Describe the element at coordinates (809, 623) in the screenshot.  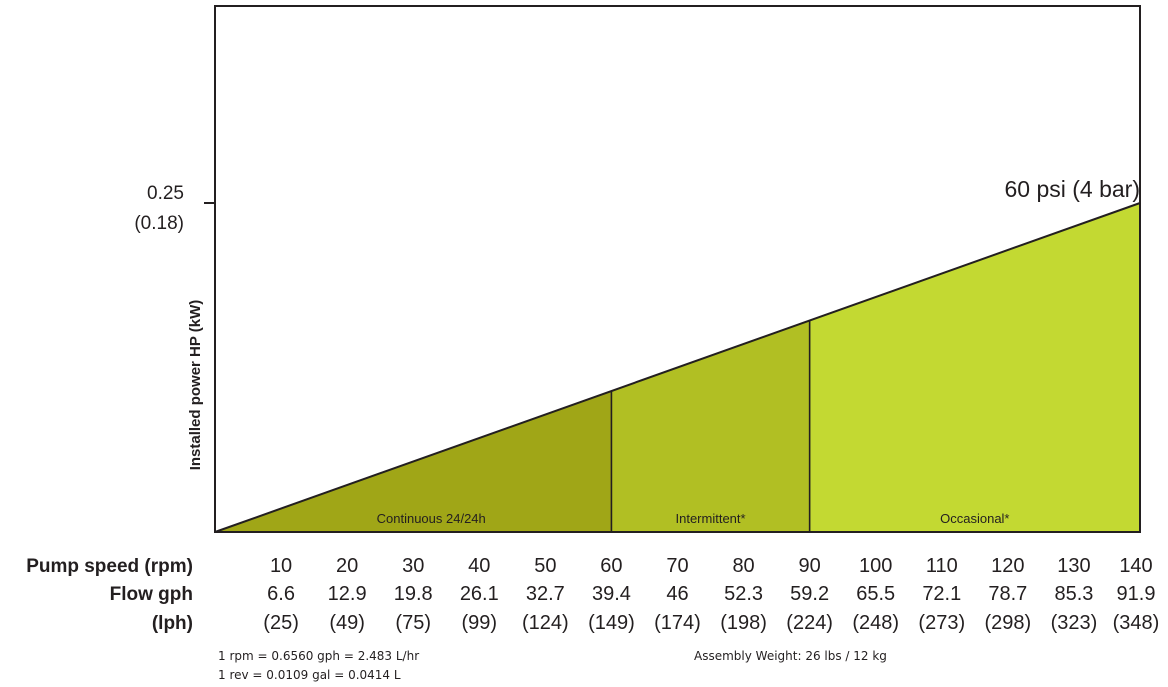
I see `x-tick-lph: (224)` at that location.